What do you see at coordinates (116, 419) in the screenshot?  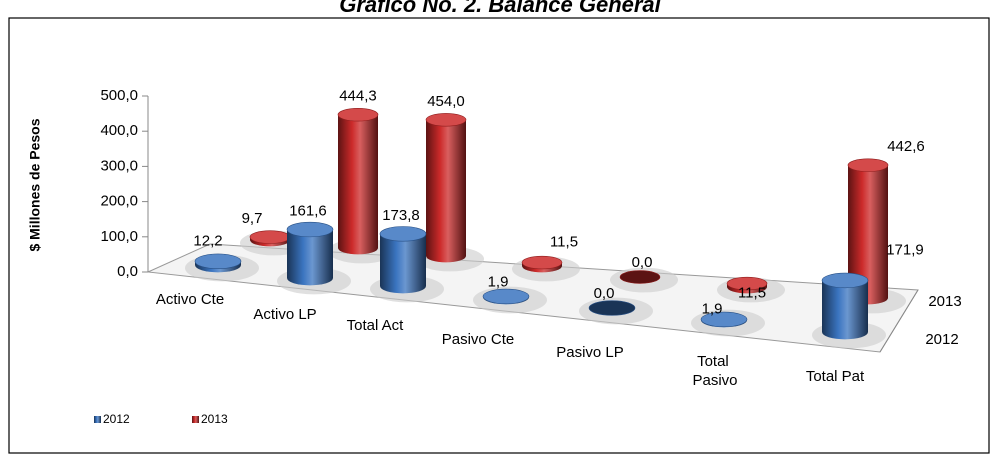 I see `legend-label: 2012` at bounding box center [116, 419].